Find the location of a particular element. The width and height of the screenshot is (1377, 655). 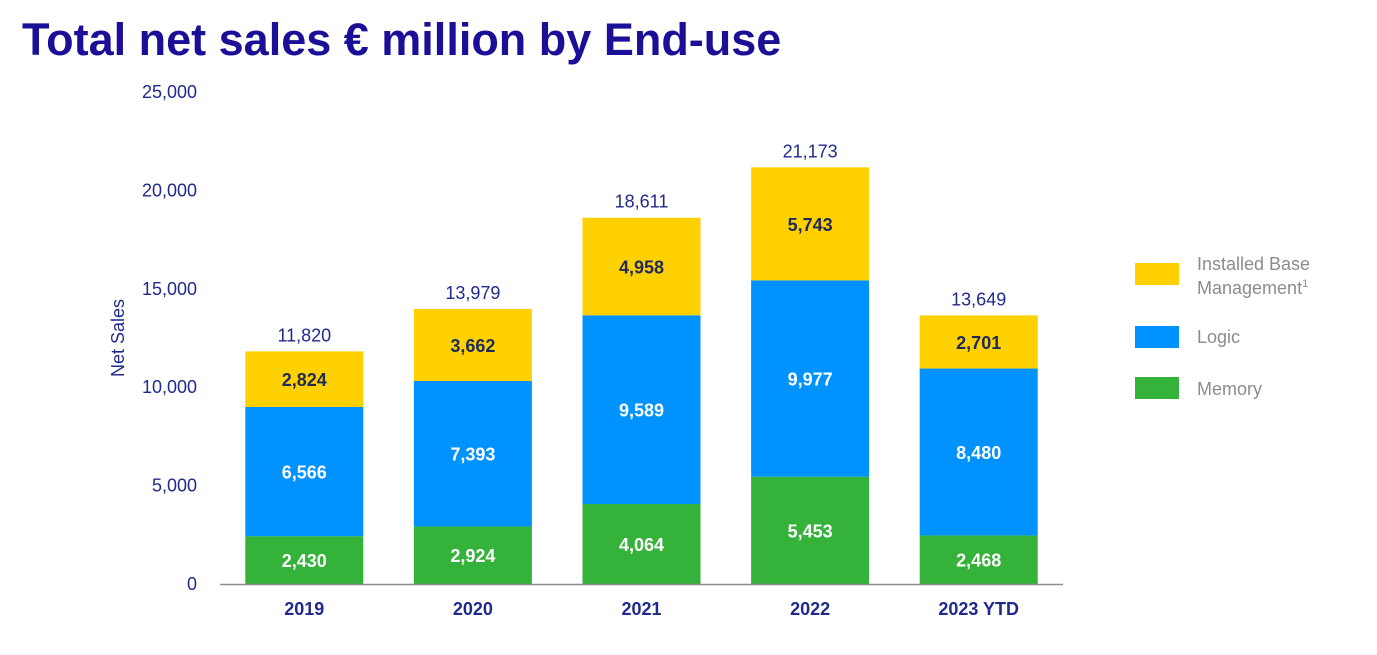

data-label: 2,430 is located at coordinates (304, 561).